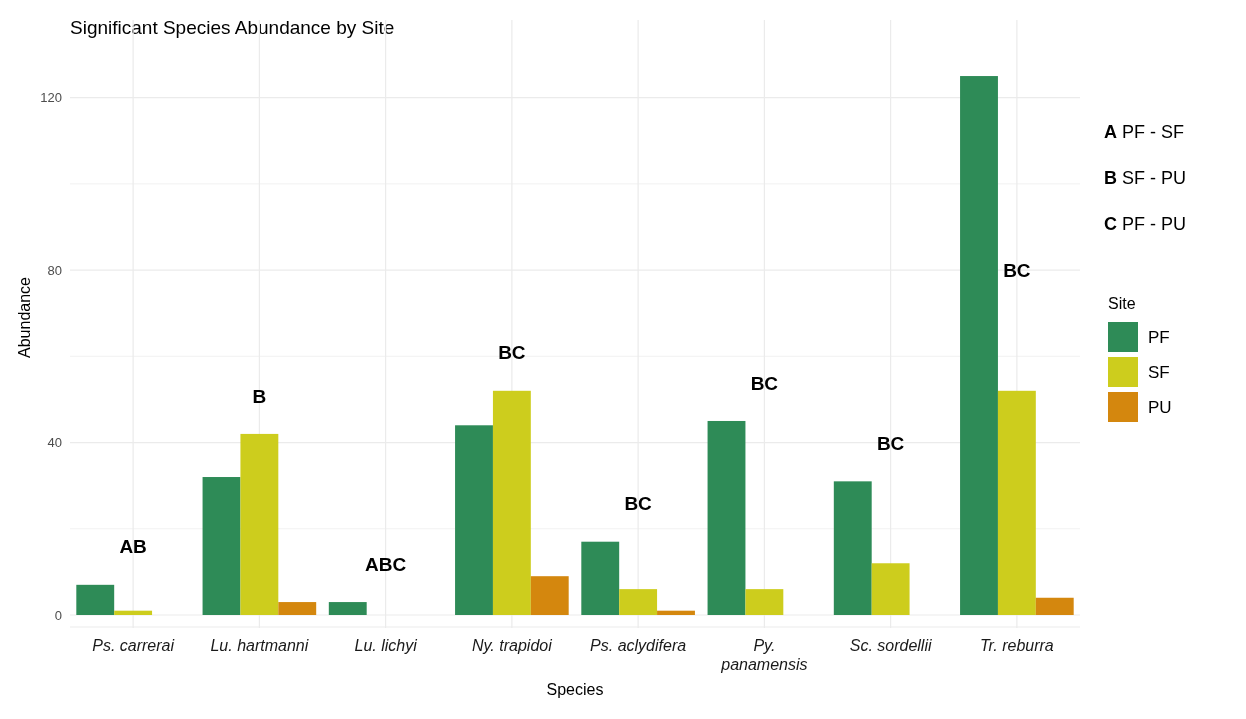 Image resolution: width=1246 pixels, height=719 pixels. I want to click on text: A PF - SF, so click(1144, 132).